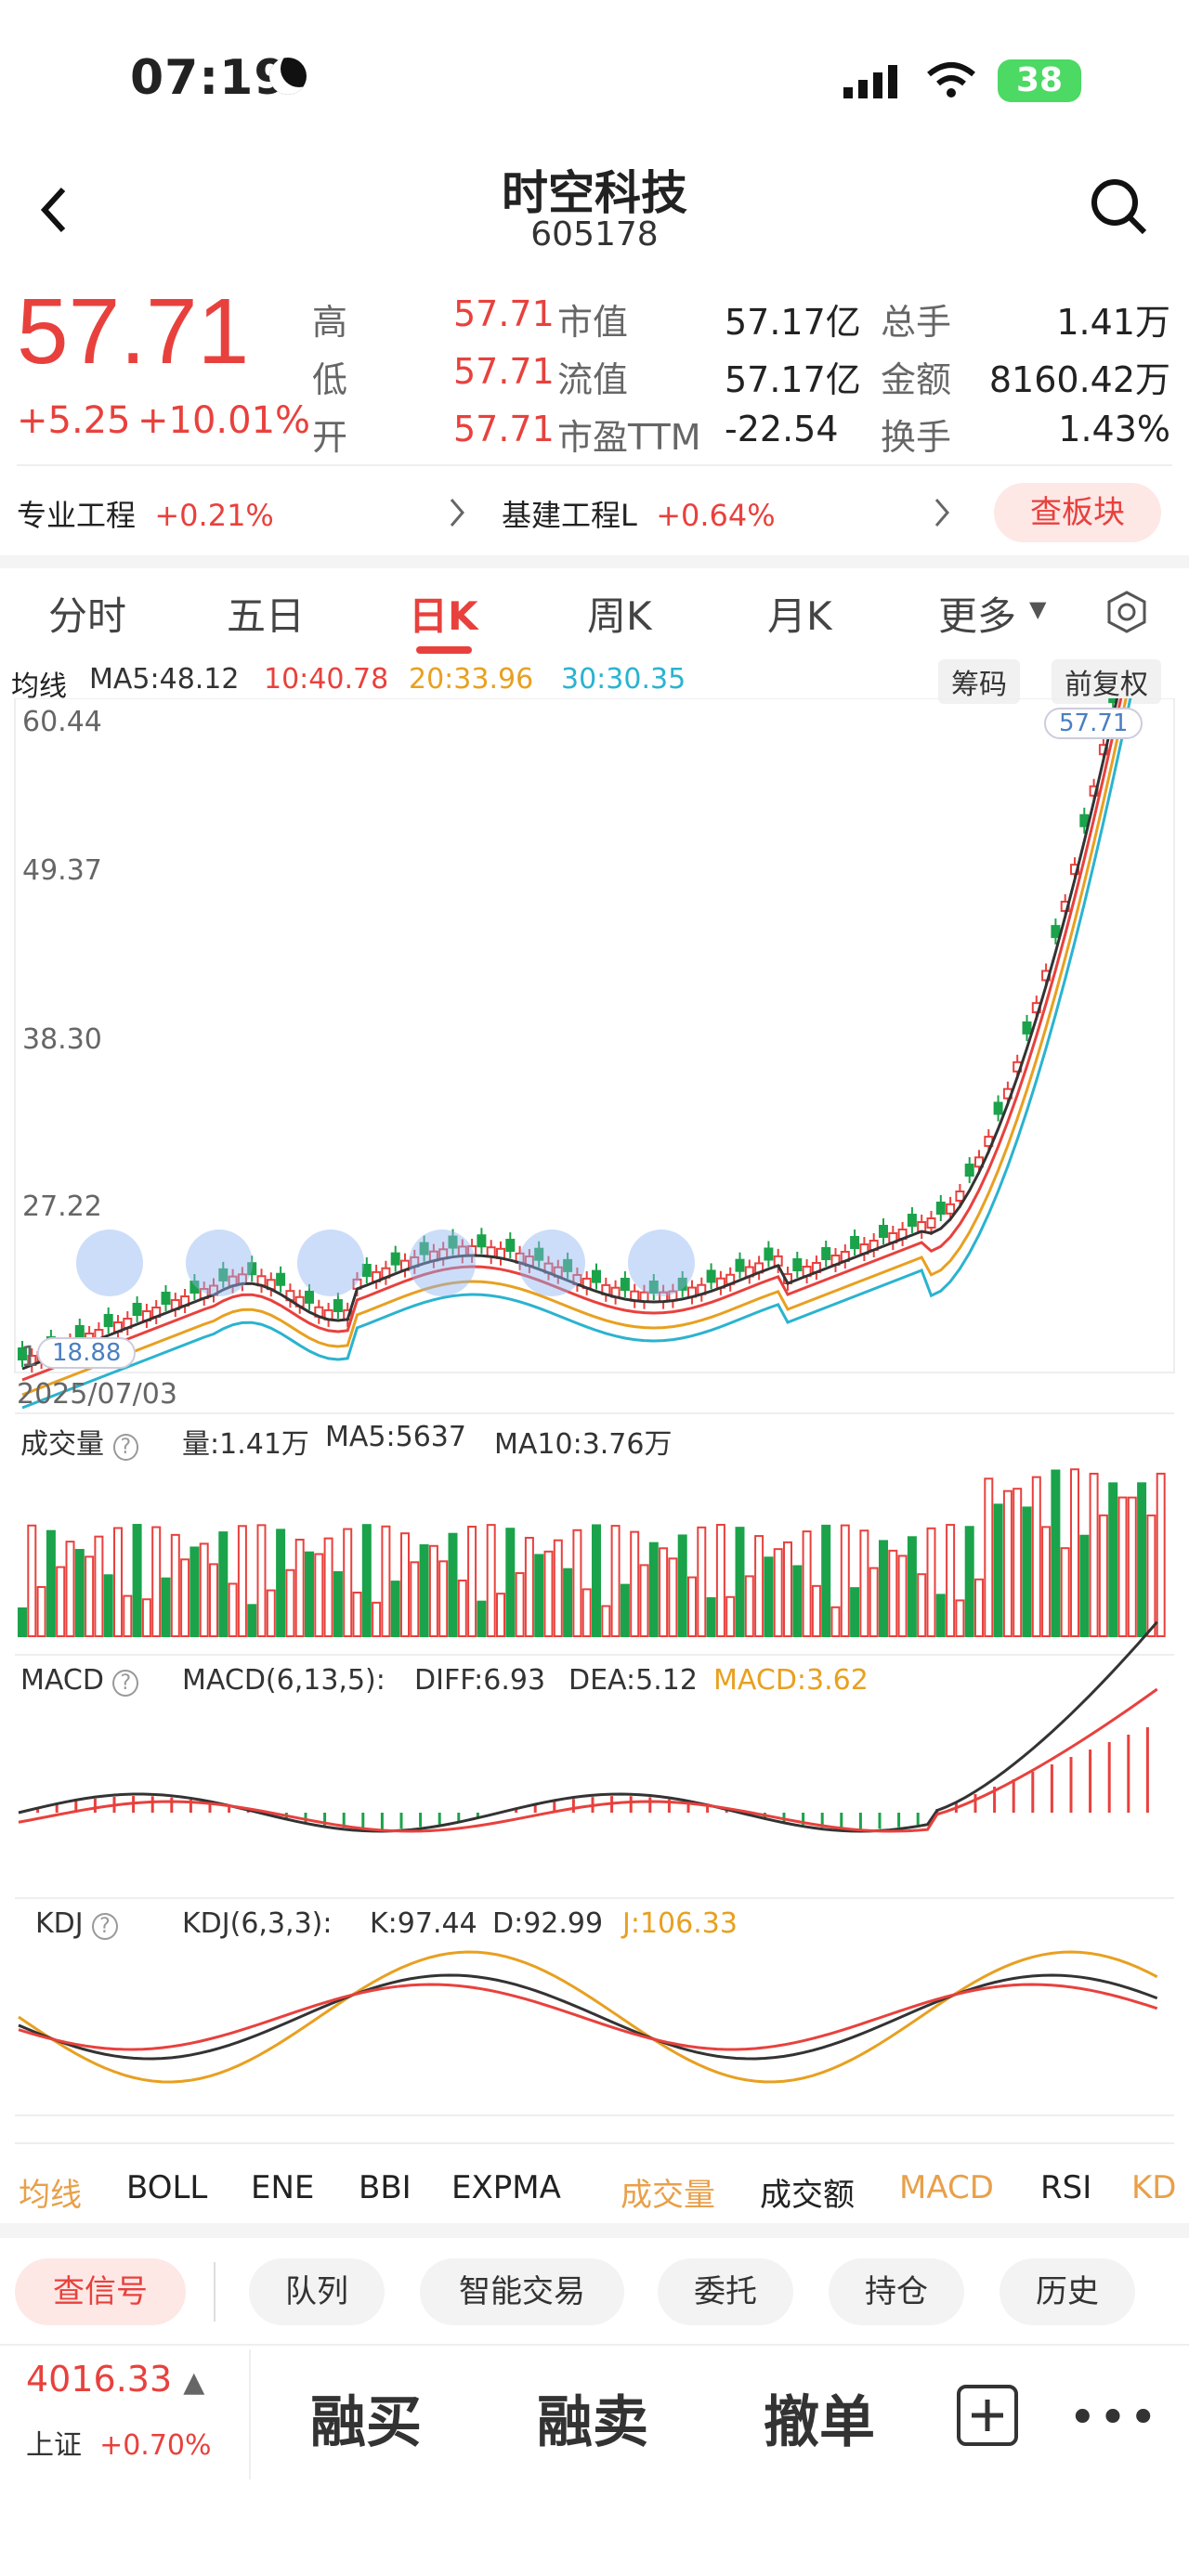  Describe the element at coordinates (51, 2195) in the screenshot. I see `indicator-tab-0: 均线` at that location.